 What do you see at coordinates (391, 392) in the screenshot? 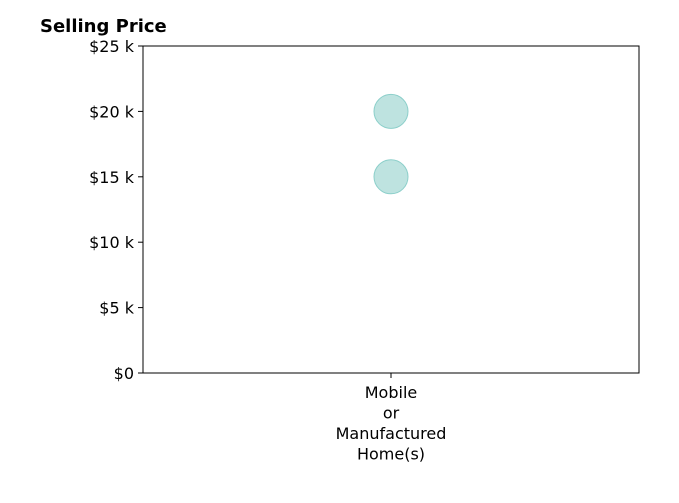
I see `x-tick-label-line: Mobile` at bounding box center [391, 392].